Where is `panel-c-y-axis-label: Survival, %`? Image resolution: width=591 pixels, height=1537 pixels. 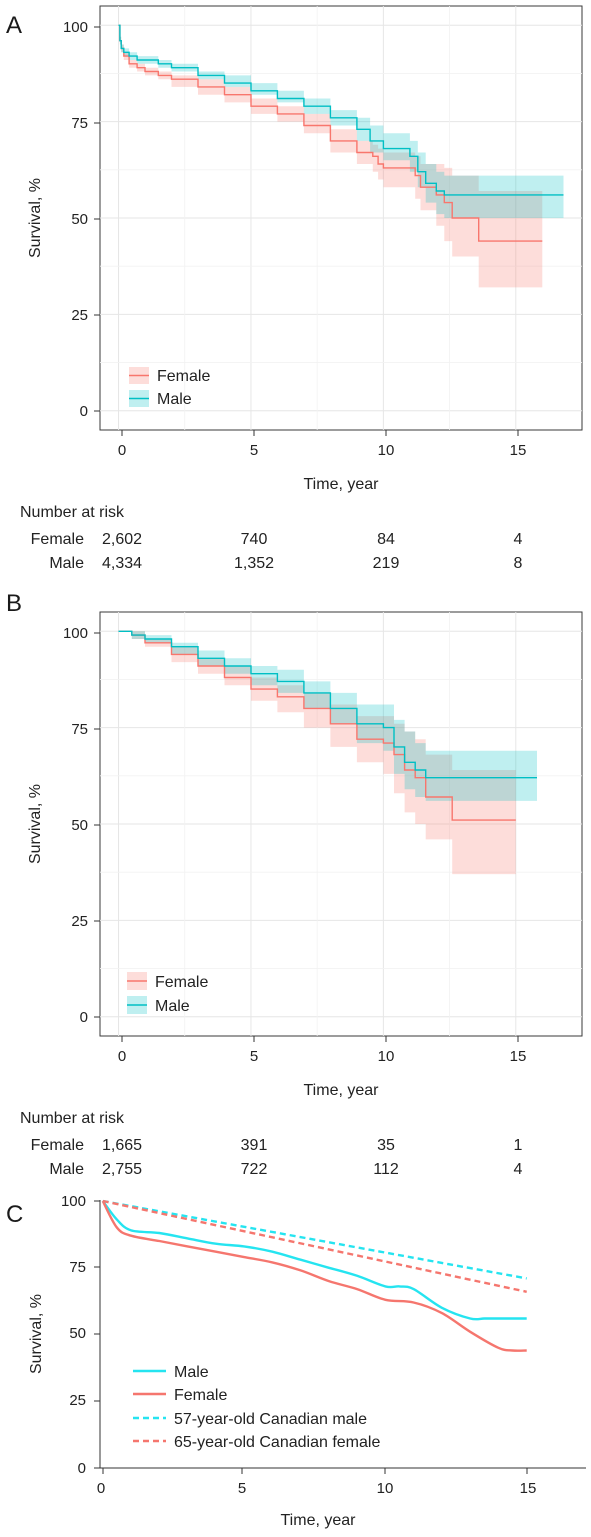 panel-c-y-axis-label: Survival, % is located at coordinates (36, 1334).